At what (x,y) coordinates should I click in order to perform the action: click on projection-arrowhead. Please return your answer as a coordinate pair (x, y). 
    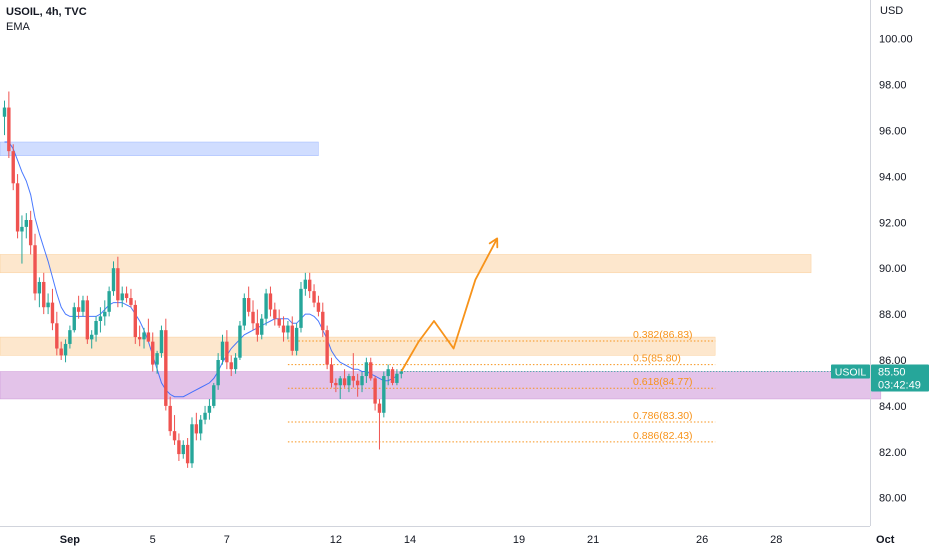
    Looking at the image, I should click on (493, 243).